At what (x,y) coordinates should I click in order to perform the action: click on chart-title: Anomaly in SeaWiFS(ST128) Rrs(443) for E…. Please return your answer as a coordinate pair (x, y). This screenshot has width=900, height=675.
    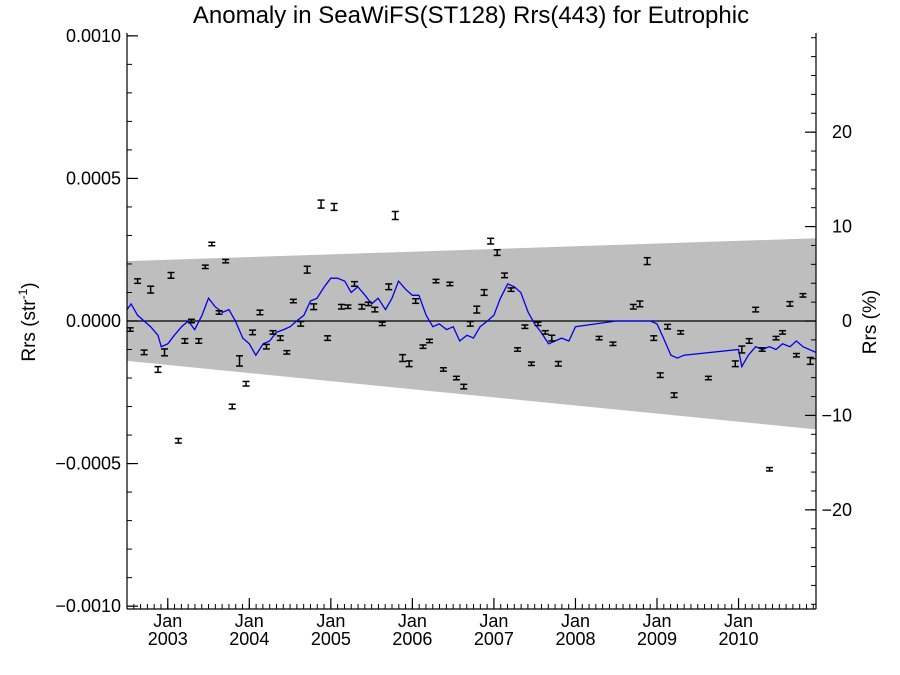
    Looking at the image, I should click on (471, 15).